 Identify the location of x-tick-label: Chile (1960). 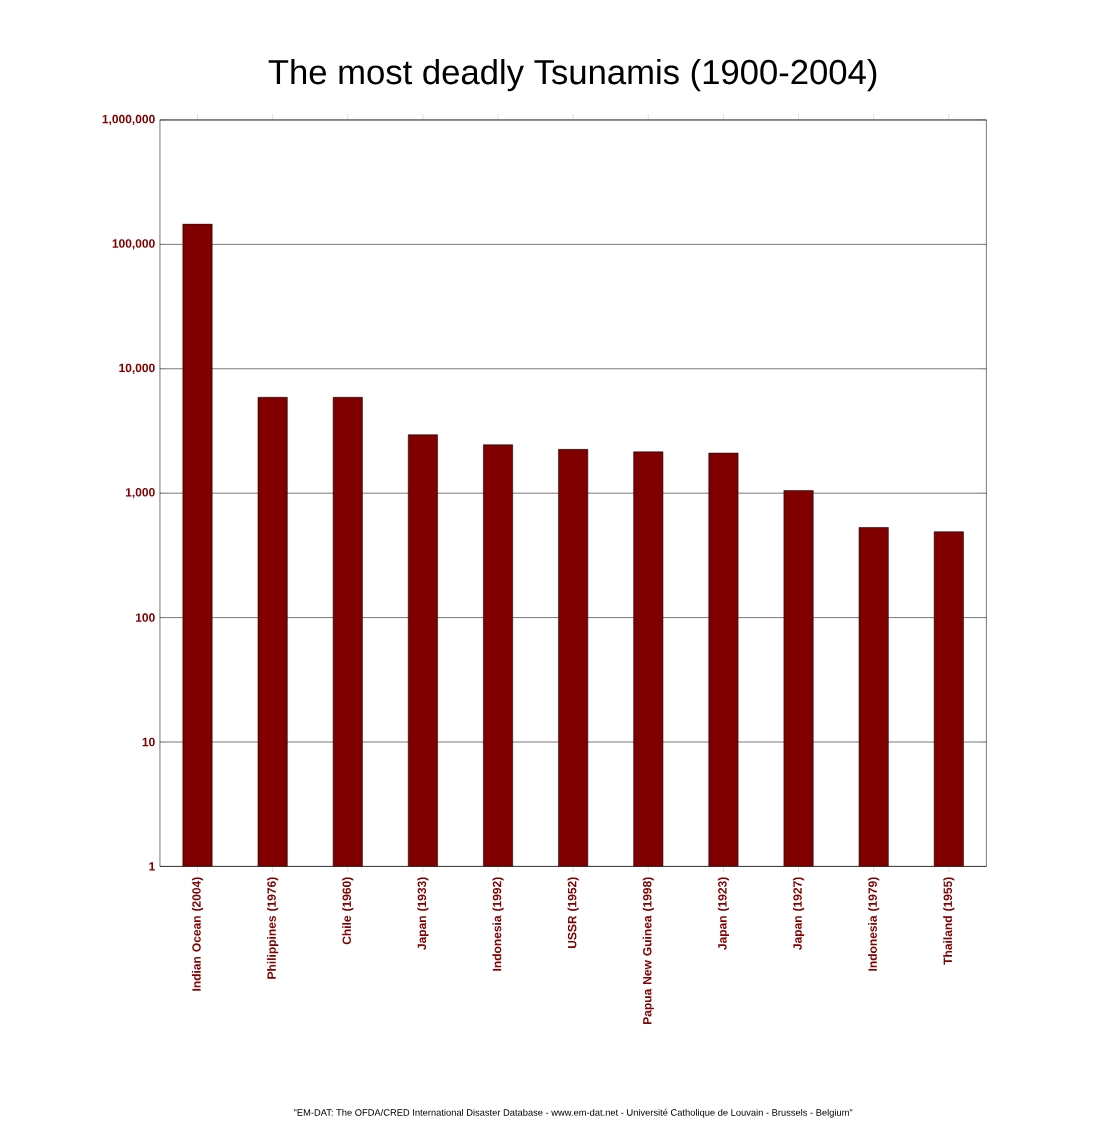
(348, 911).